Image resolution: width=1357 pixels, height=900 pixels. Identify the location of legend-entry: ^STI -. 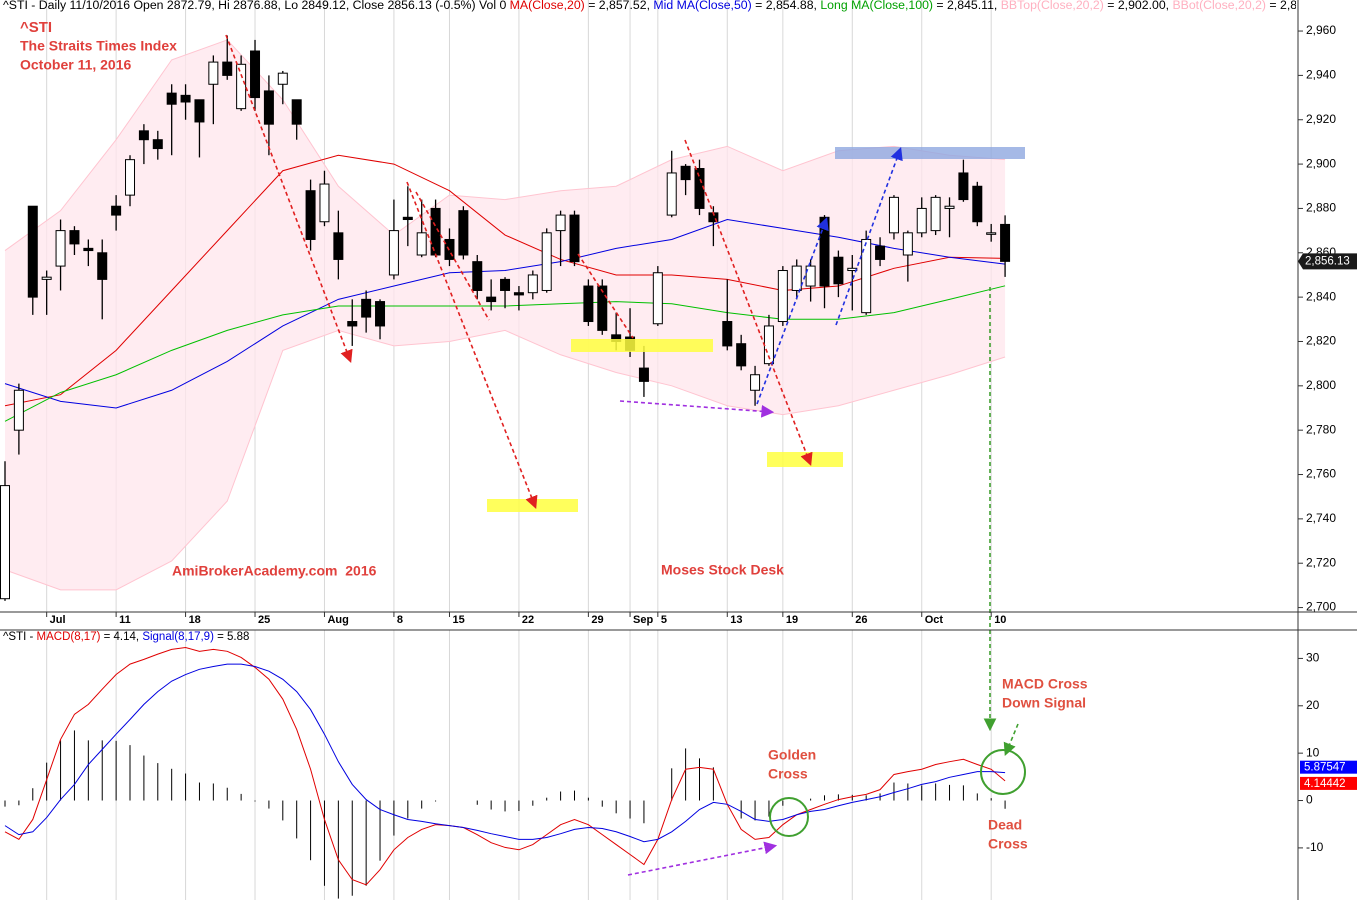
(20, 637).